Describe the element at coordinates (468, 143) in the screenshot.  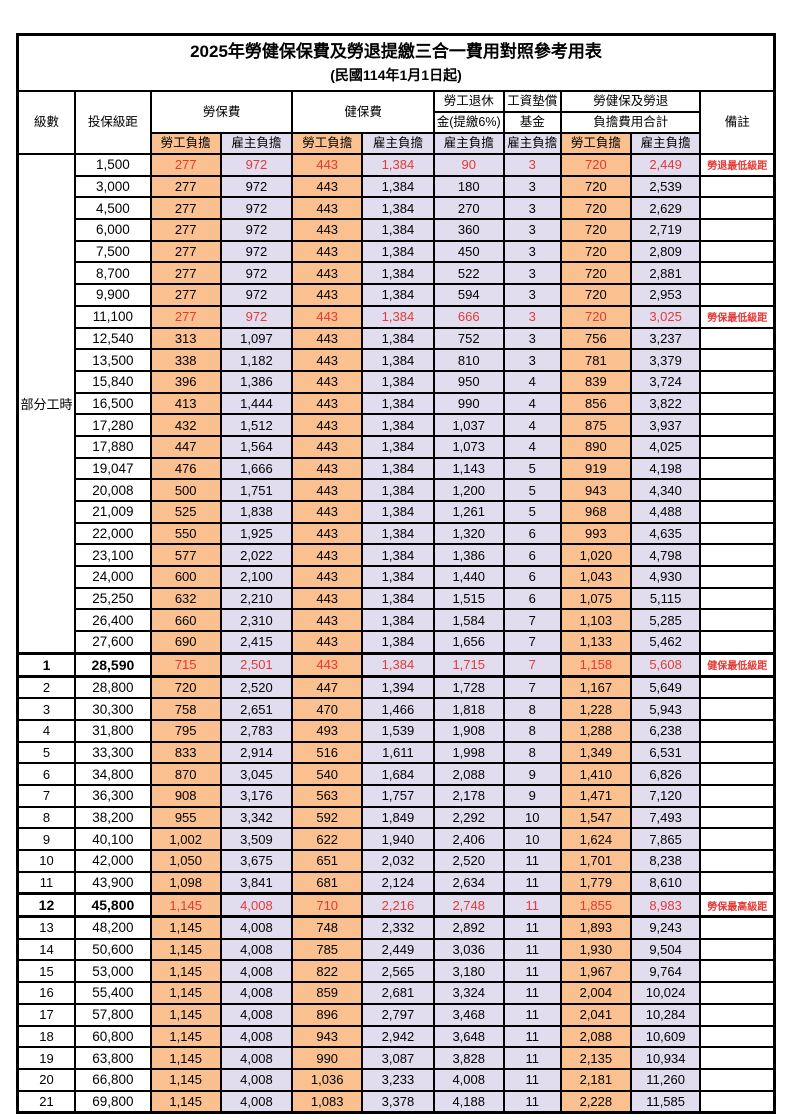
I see `header-pension-employer: 雇主負擔` at that location.